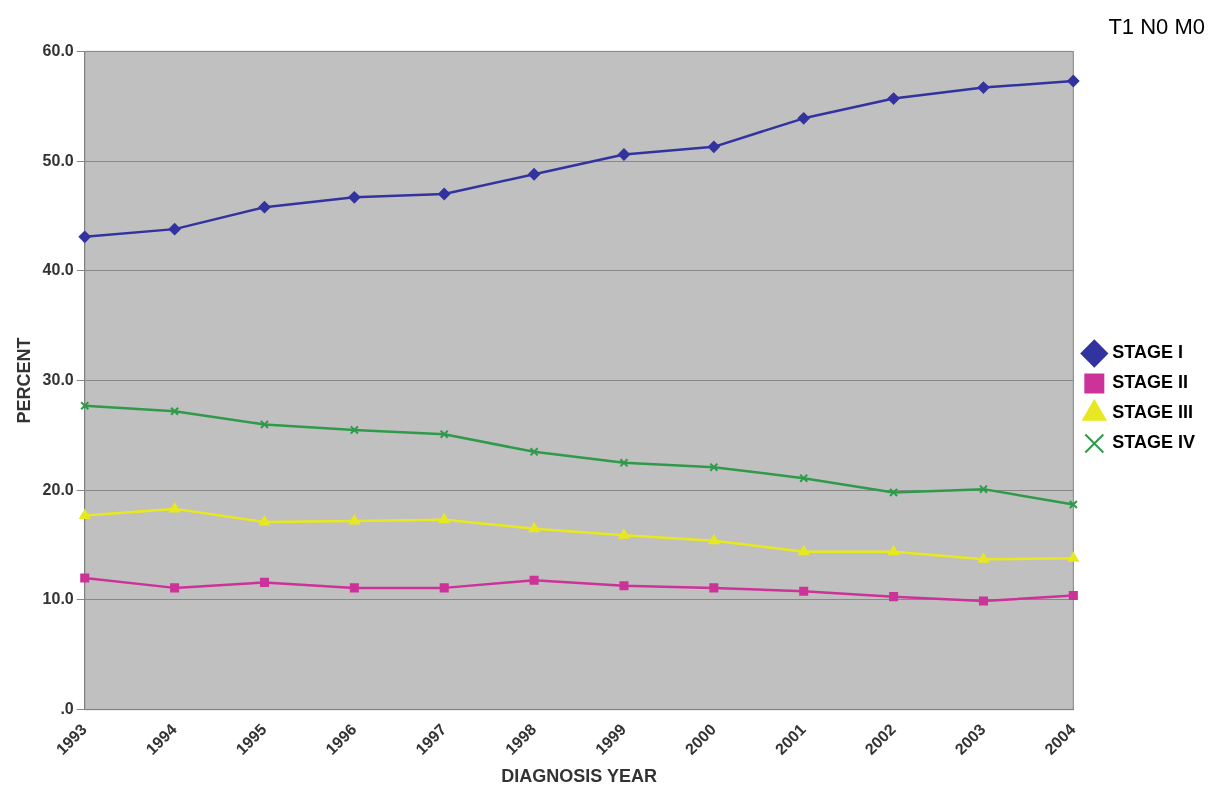 This screenshot has height=802, width=1215. Describe the element at coordinates (58, 270) in the screenshot. I see `y-tick-label: 40.0` at that location.